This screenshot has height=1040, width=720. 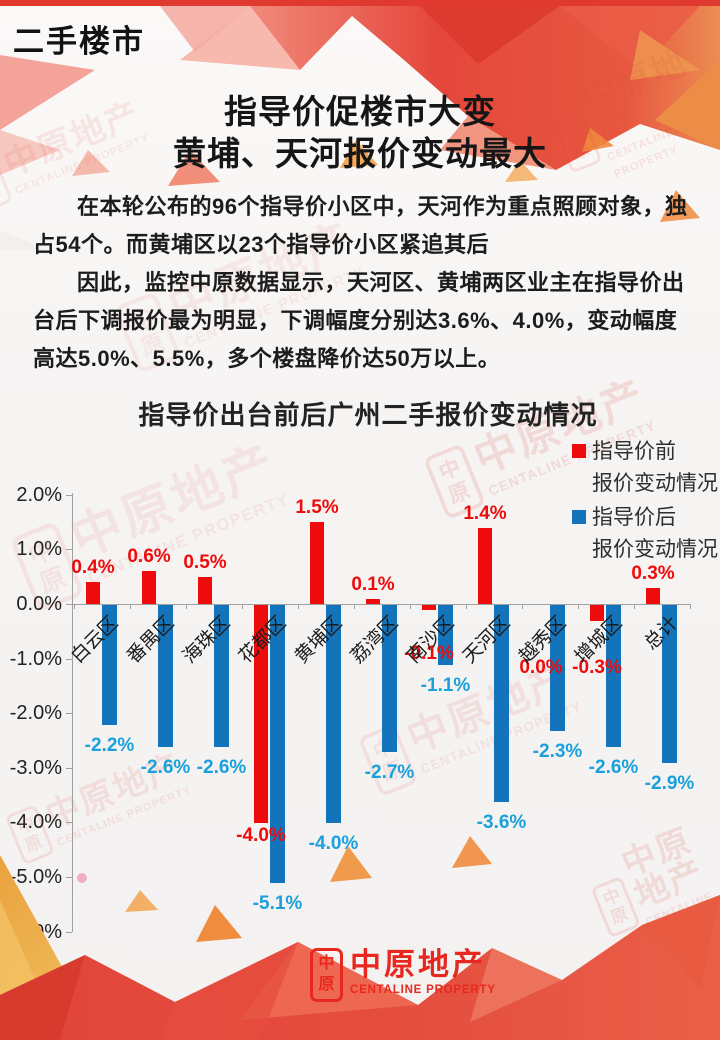 What do you see at coordinates (423, 990) in the screenshot?
I see `logo-subname: CENTALINE PROPERTY` at bounding box center [423, 990].